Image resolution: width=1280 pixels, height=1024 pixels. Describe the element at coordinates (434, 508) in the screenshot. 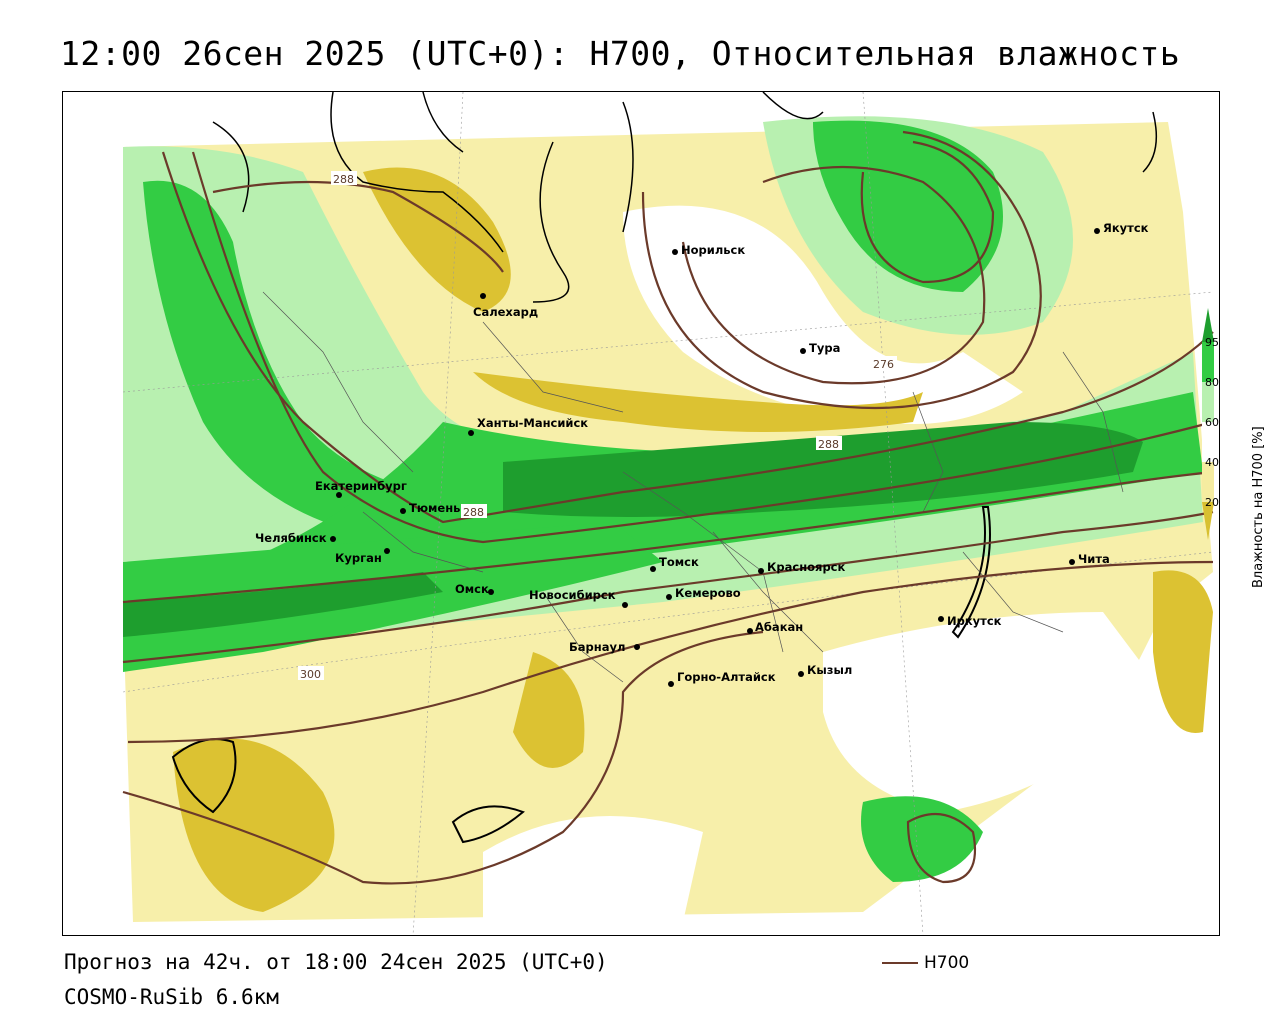

I see `city-label: Тюмень` at that location.